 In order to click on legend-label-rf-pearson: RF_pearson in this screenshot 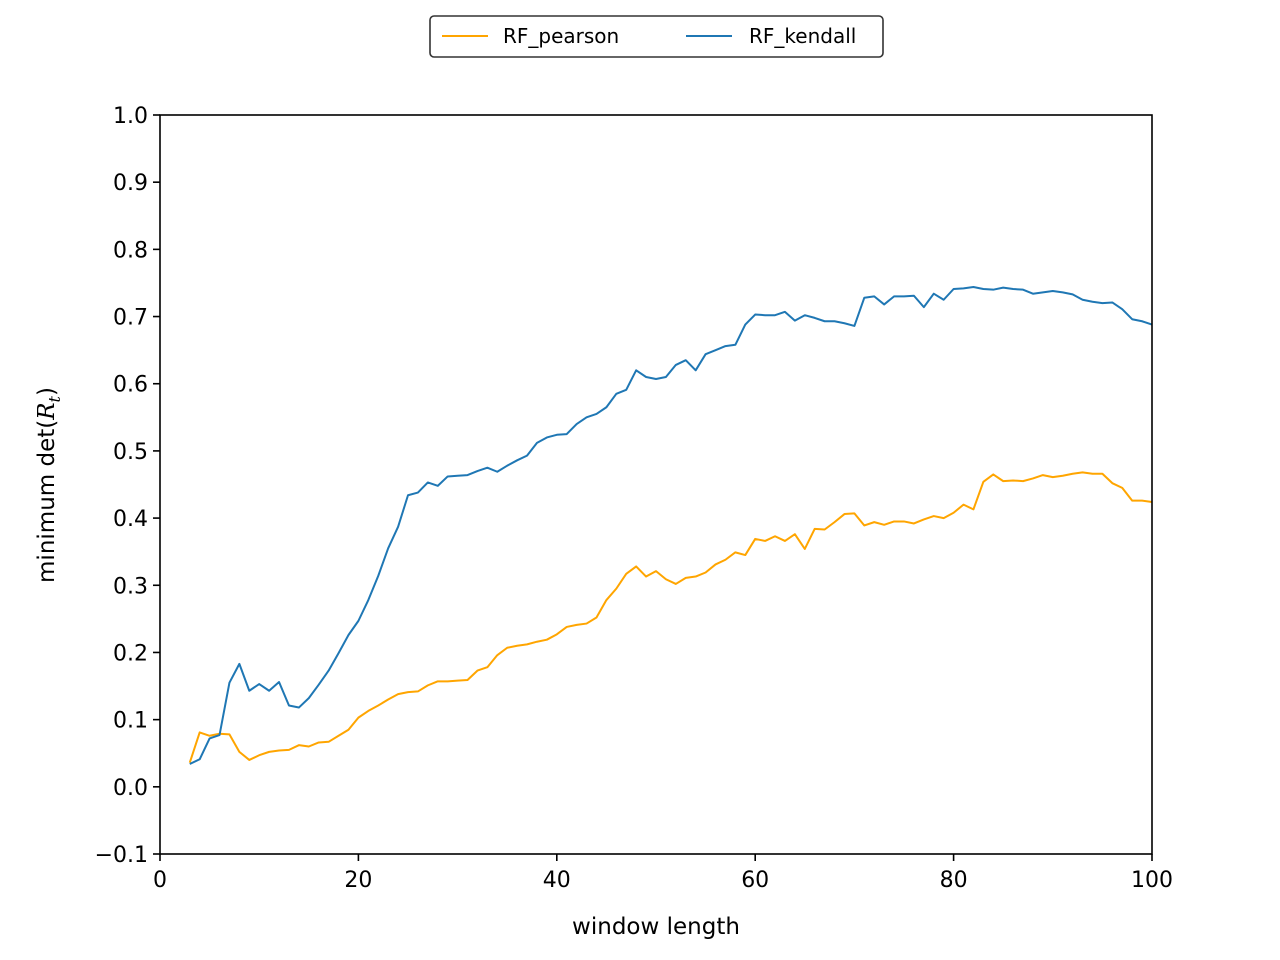, I will do `click(561, 36)`.